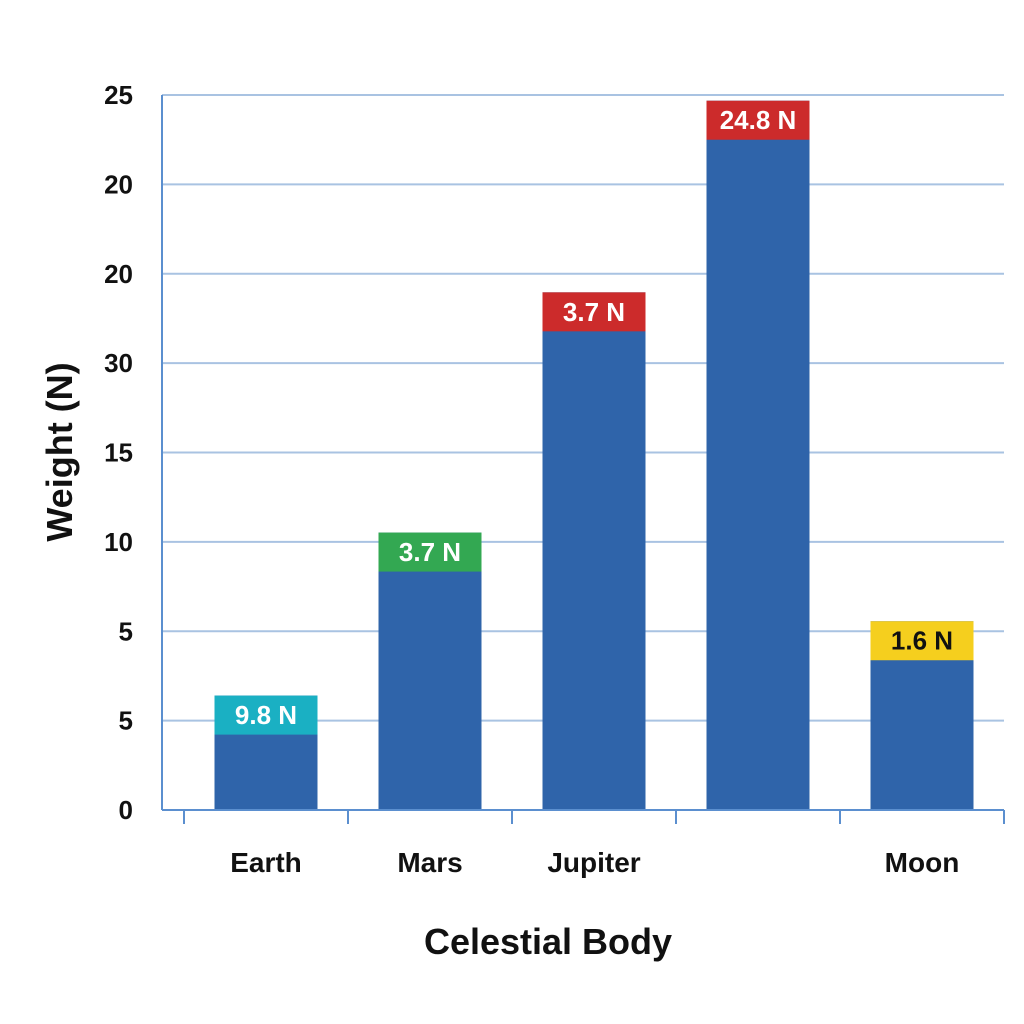 Image resolution: width=1024 pixels, height=1024 pixels. Describe the element at coordinates (548, 941) in the screenshot. I see `x-axis-title: Celestial Body` at that location.